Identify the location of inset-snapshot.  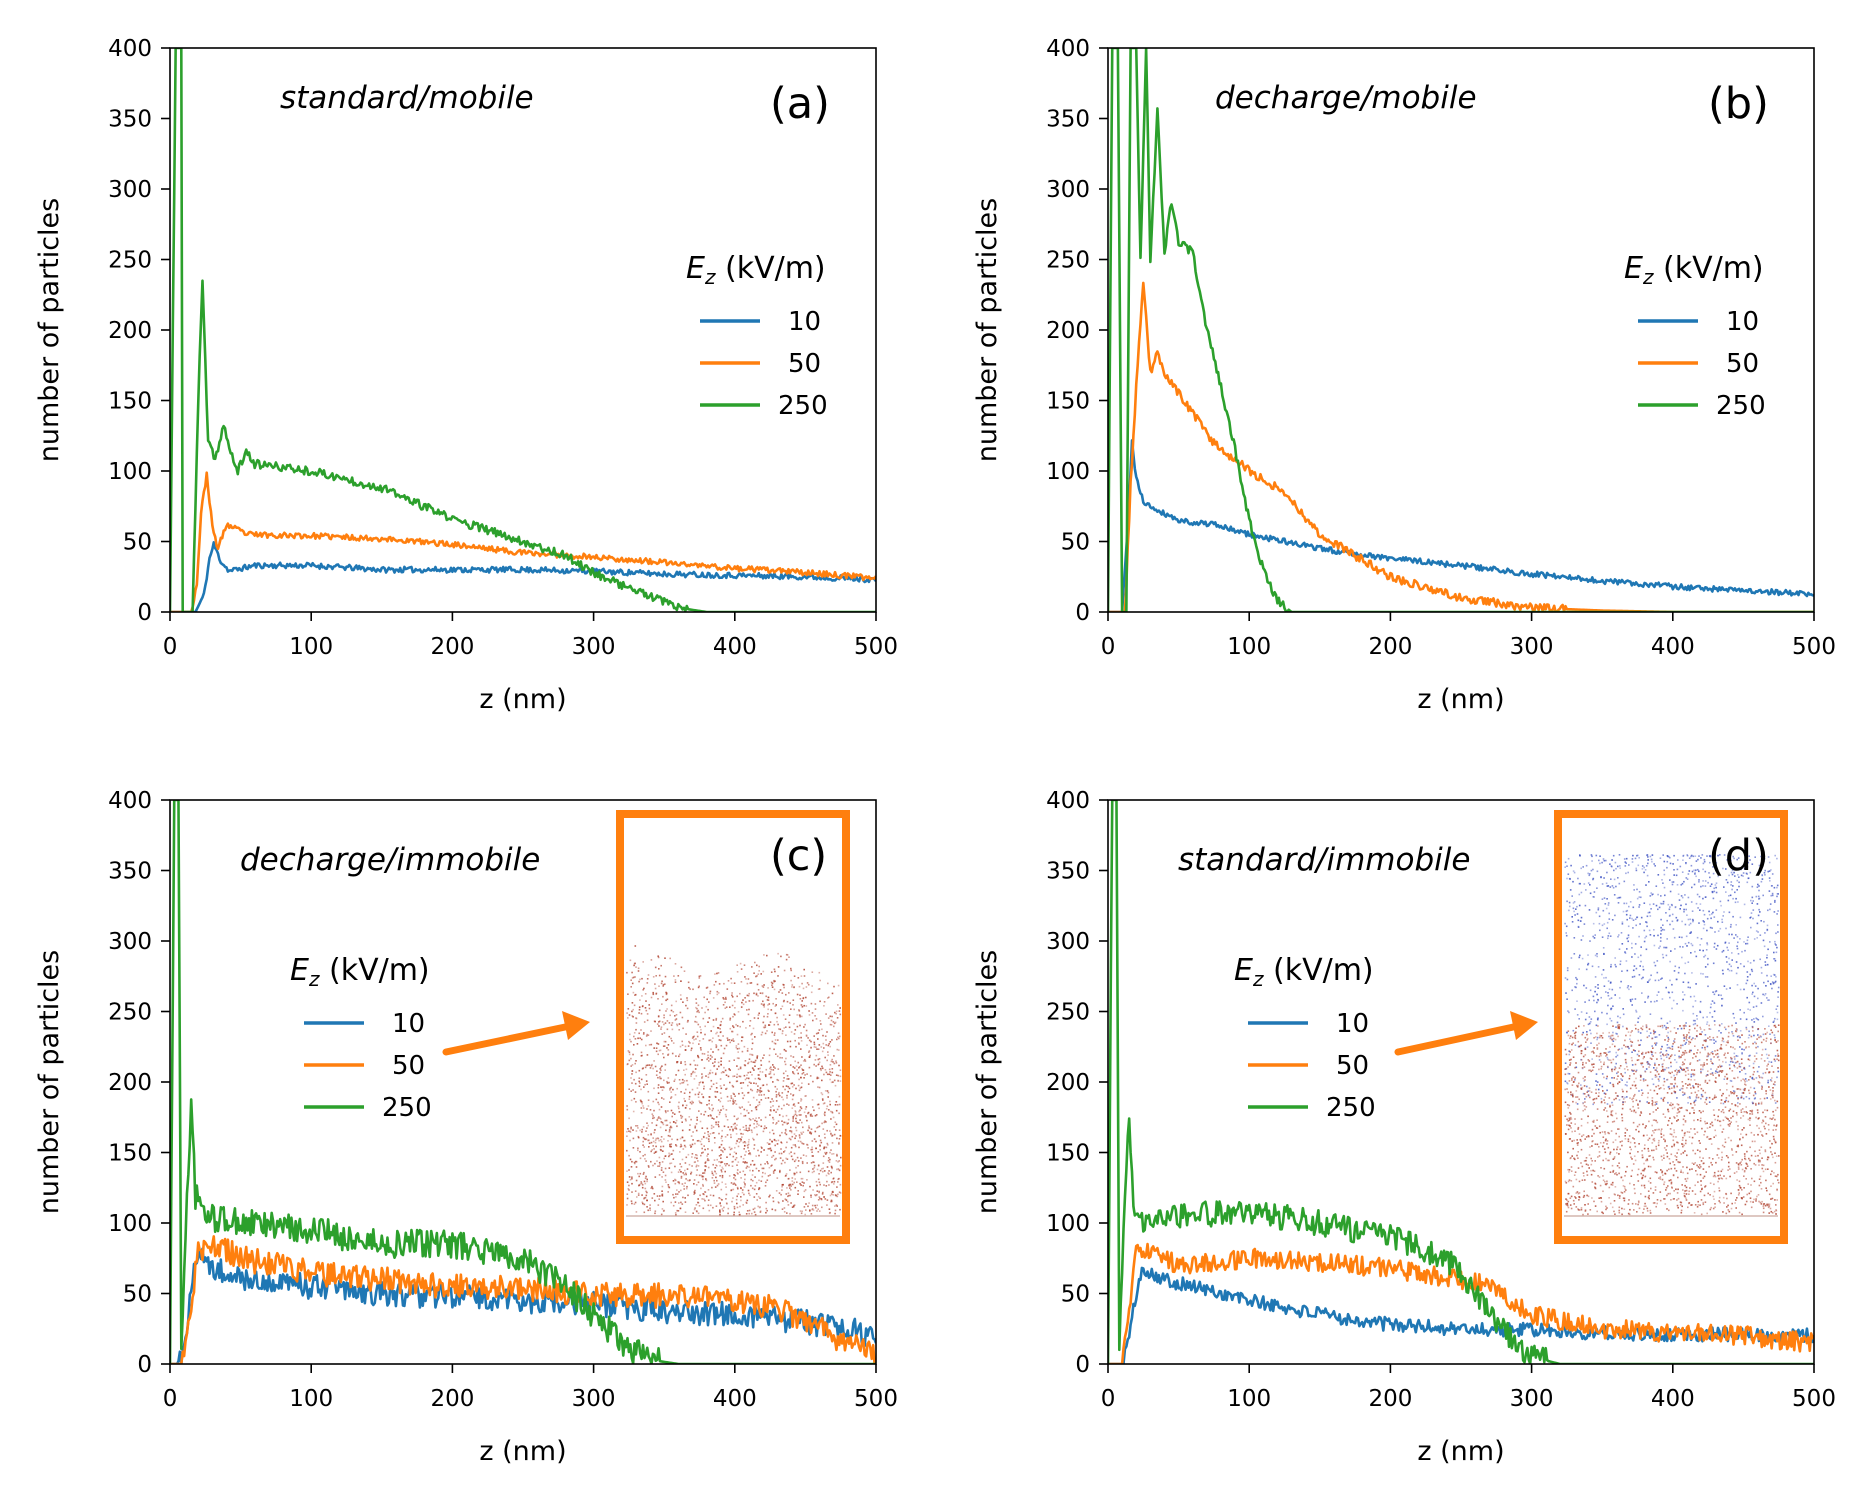
(733, 1027).